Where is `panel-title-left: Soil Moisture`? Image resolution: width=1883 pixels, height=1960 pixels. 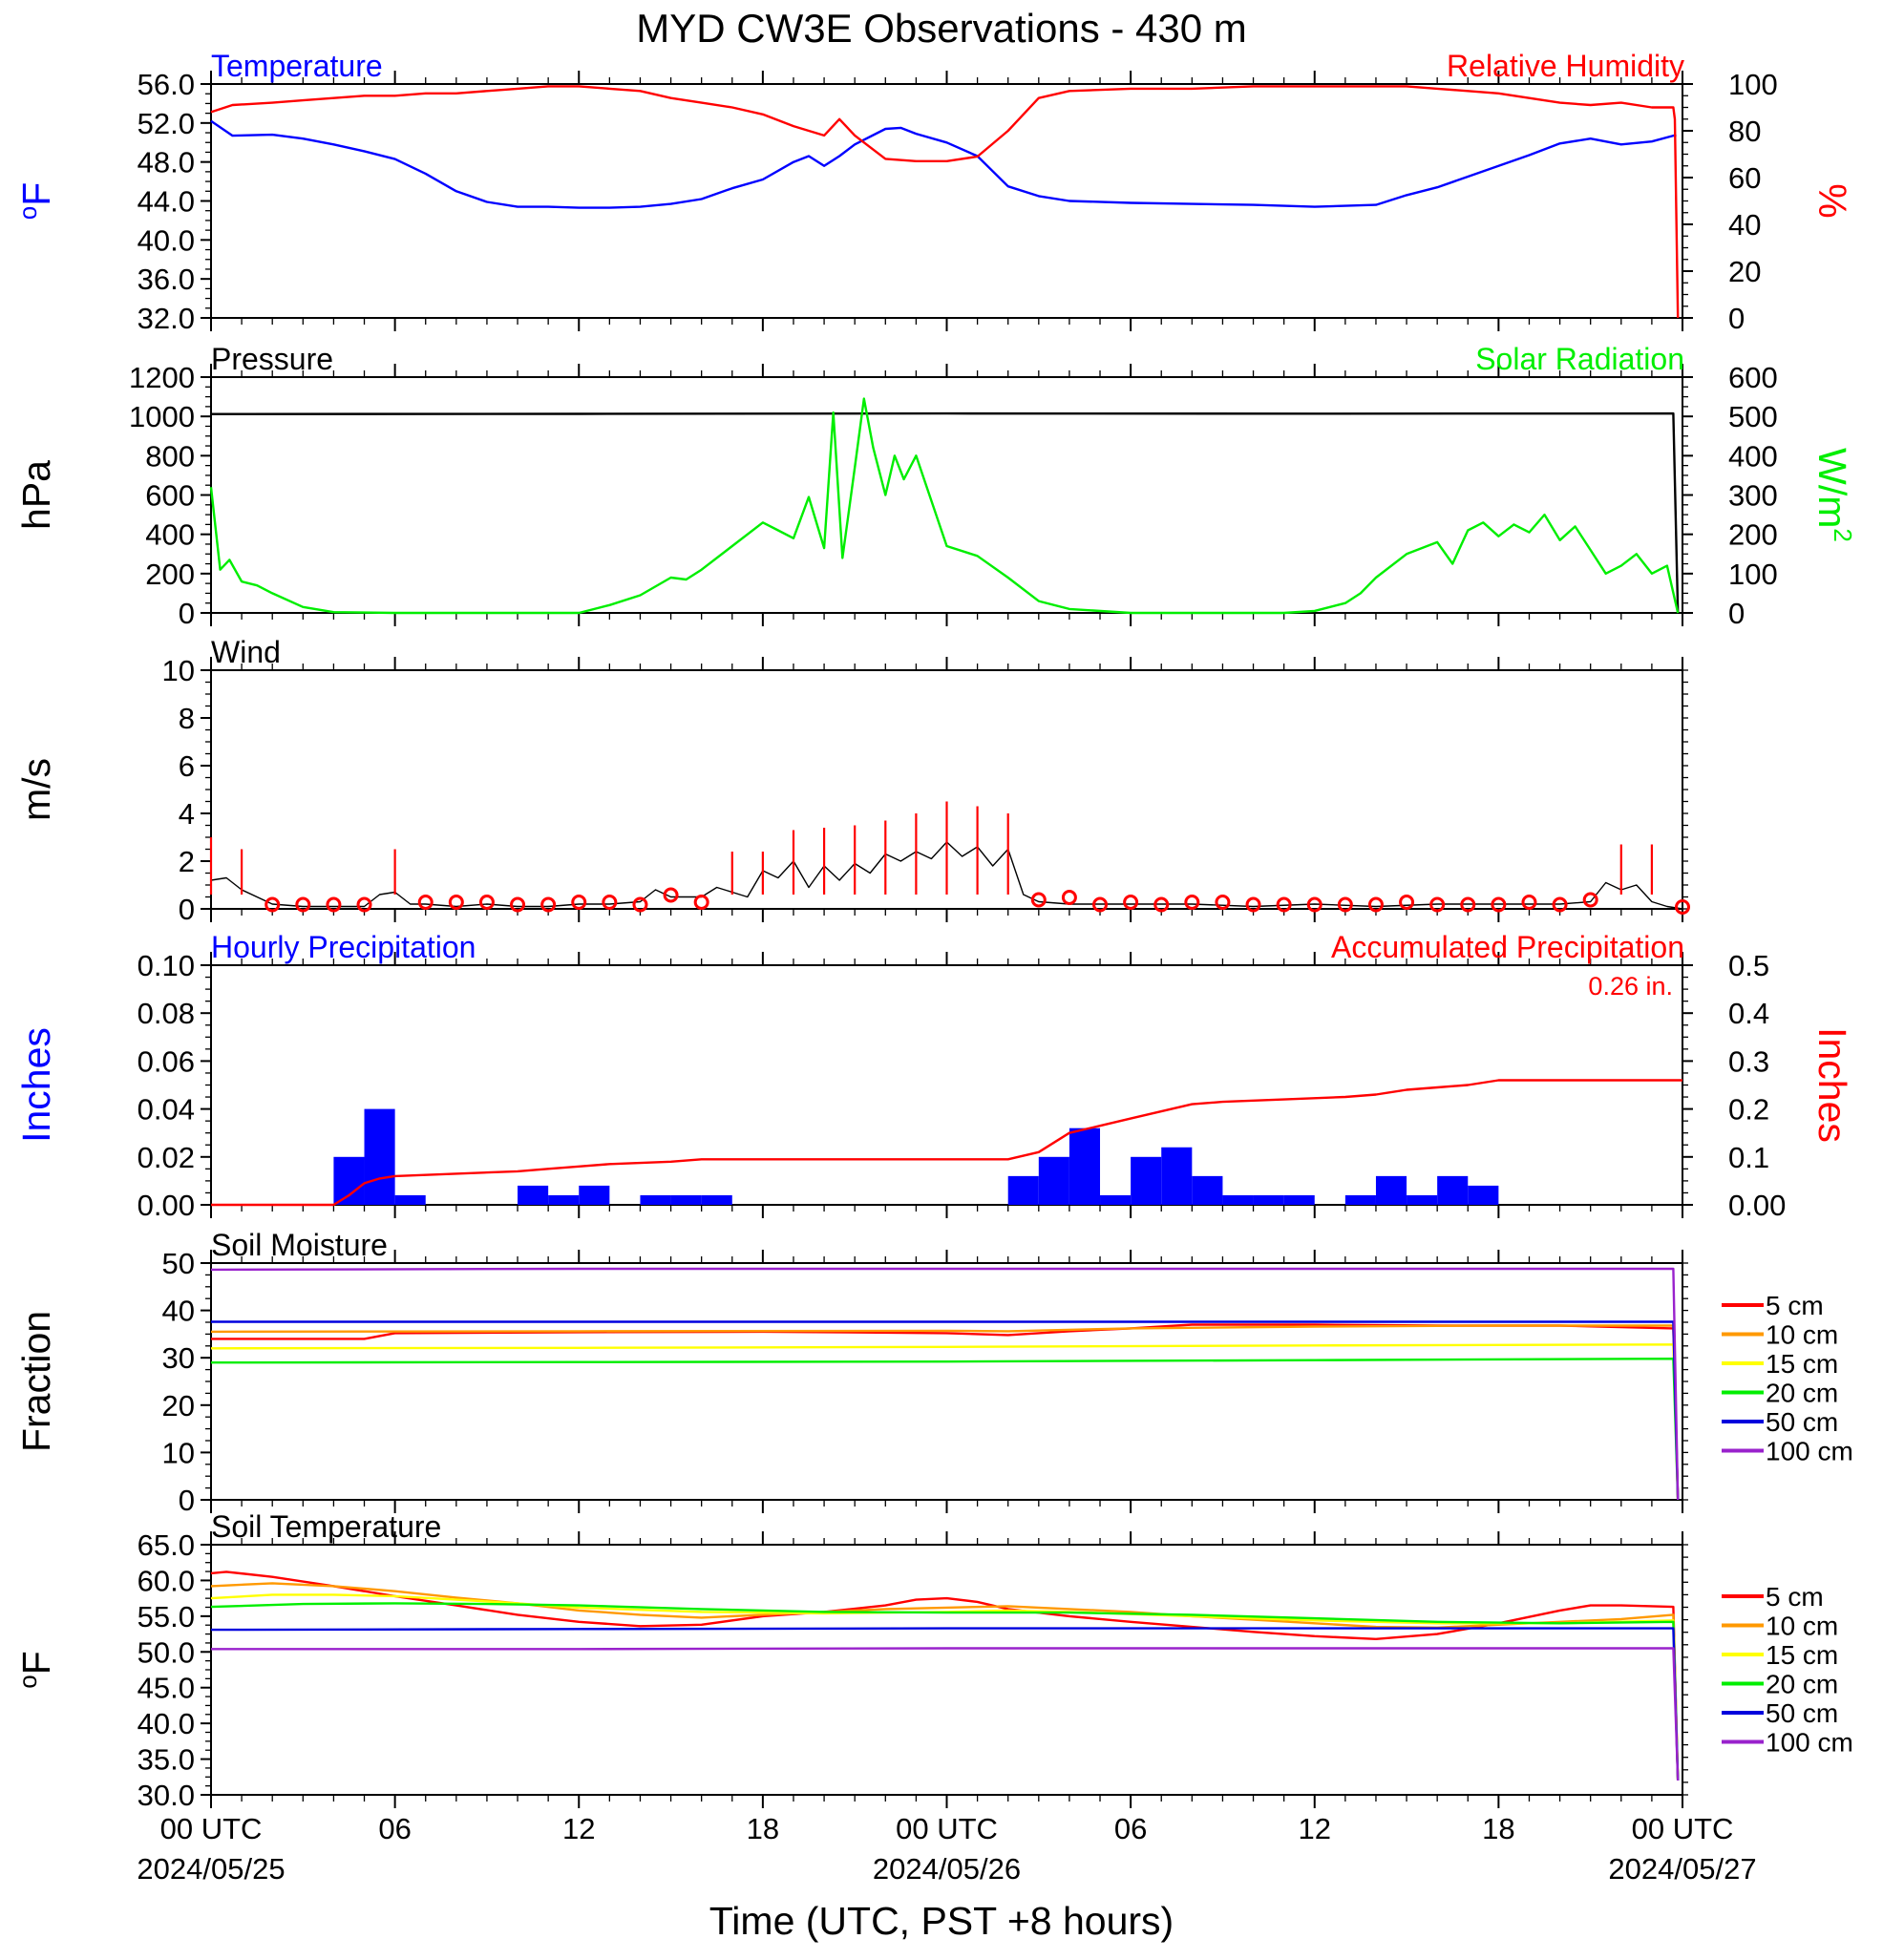
panel-title-left: Soil Moisture is located at coordinates (299, 1245).